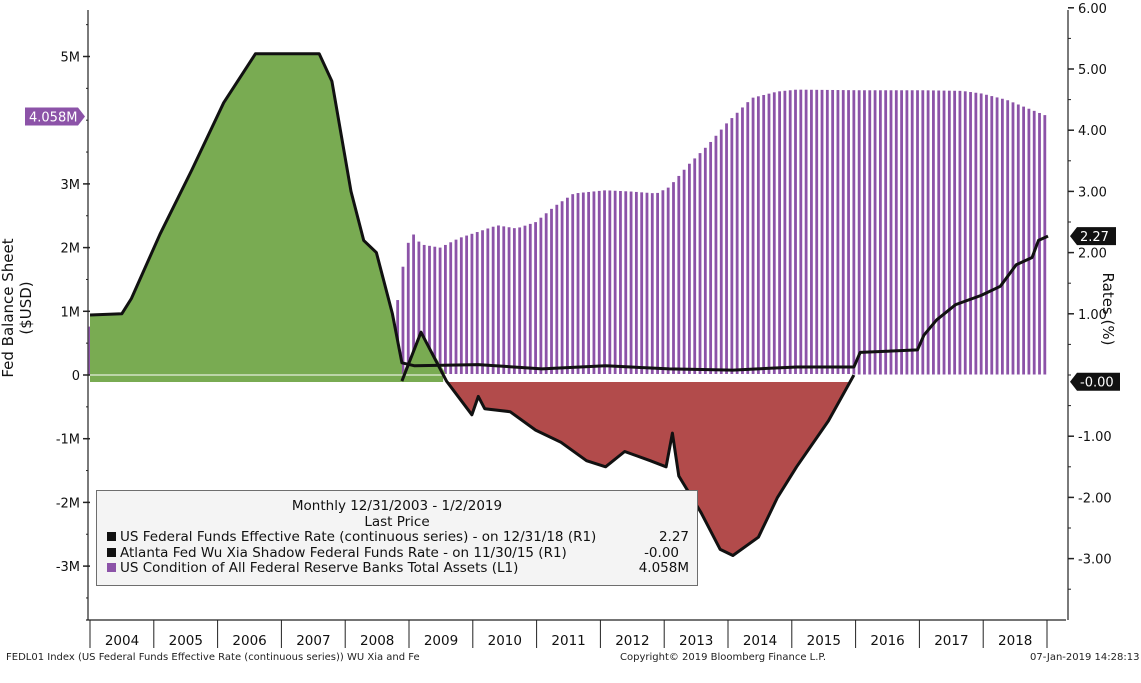  Describe the element at coordinates (268, 214) in the screenshot. I see `positive-rate-area` at that location.